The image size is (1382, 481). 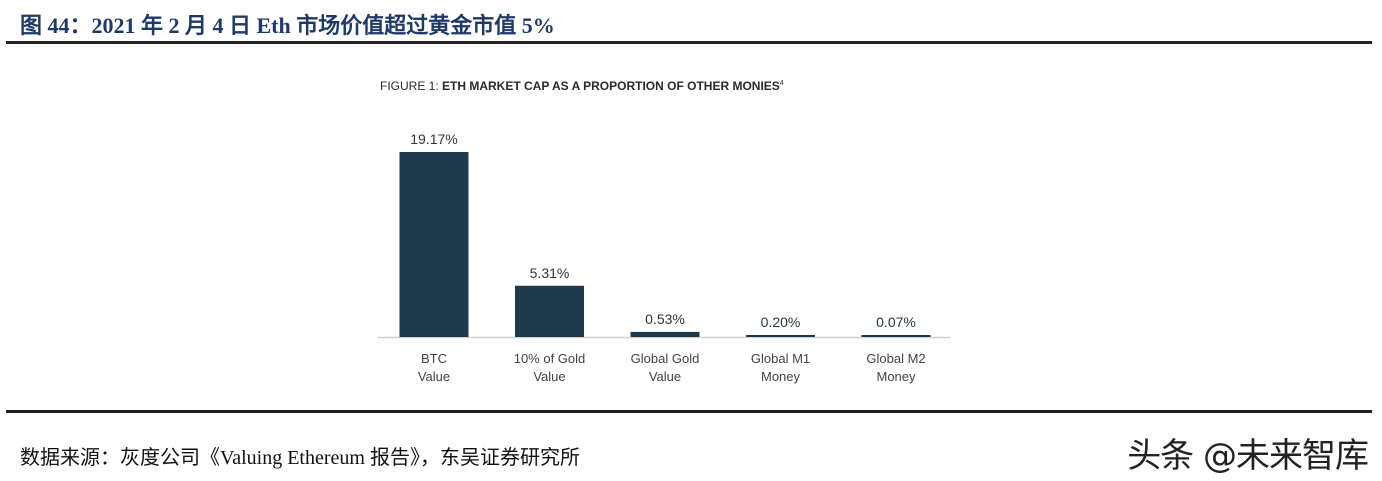 What do you see at coordinates (781, 322) in the screenshot?
I see `data-label-3: 0.20%` at bounding box center [781, 322].